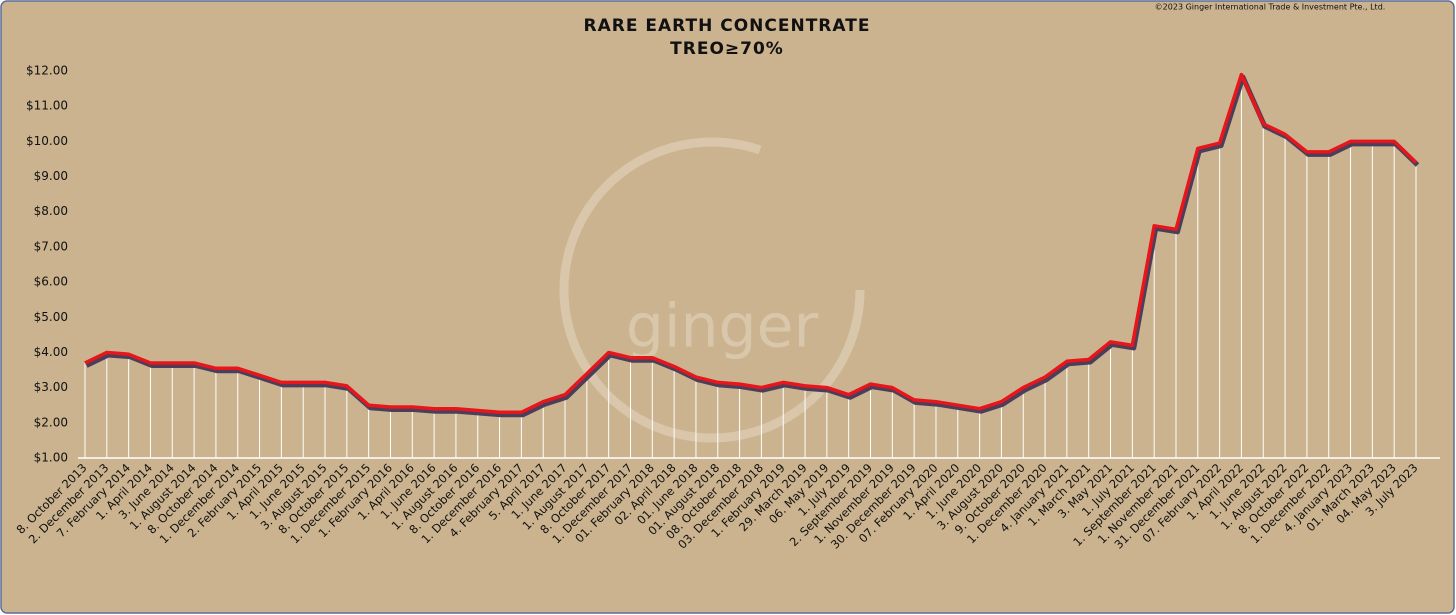 Image resolution: width=1456 pixels, height=615 pixels. I want to click on y-tick-label: $1.00, so click(51, 458).